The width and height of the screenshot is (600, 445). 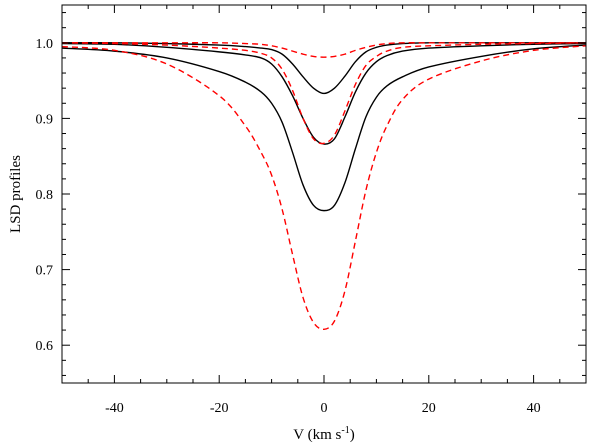 I want to click on y-axis-title: LSD profiles, so click(x=16, y=194).